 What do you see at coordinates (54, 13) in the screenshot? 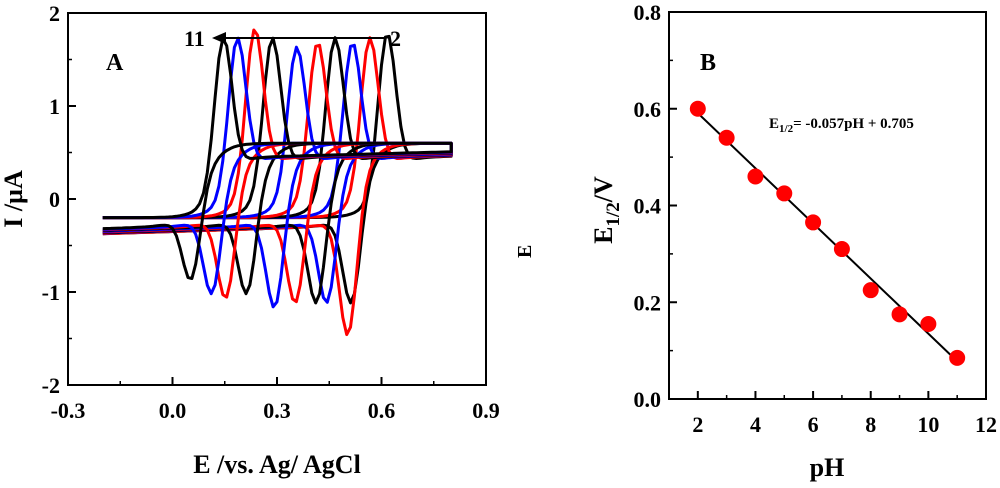
I see `y-tick-label-a: 2` at bounding box center [54, 13].